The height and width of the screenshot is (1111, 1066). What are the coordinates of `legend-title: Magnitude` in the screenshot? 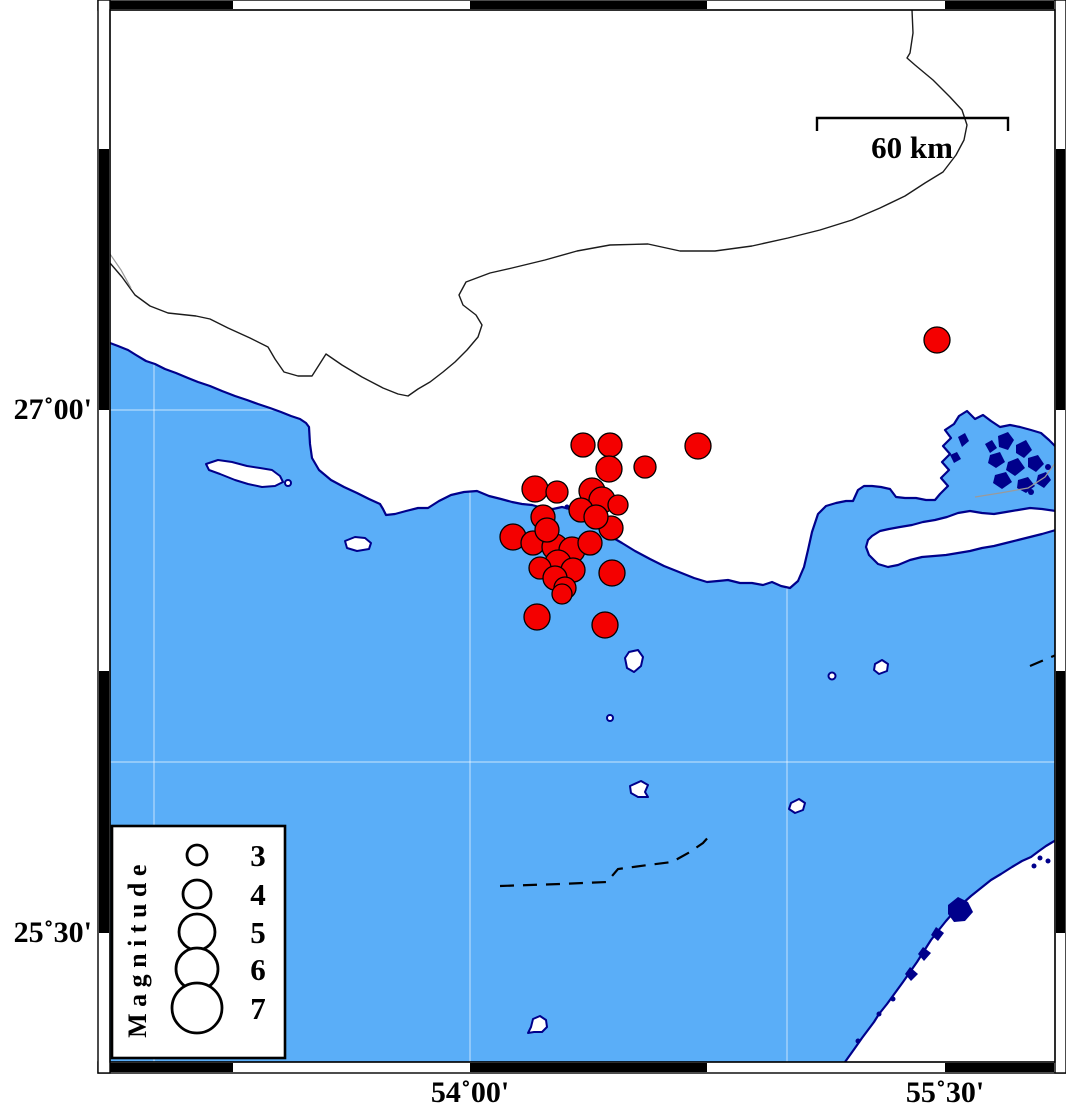 It's located at (137, 948).